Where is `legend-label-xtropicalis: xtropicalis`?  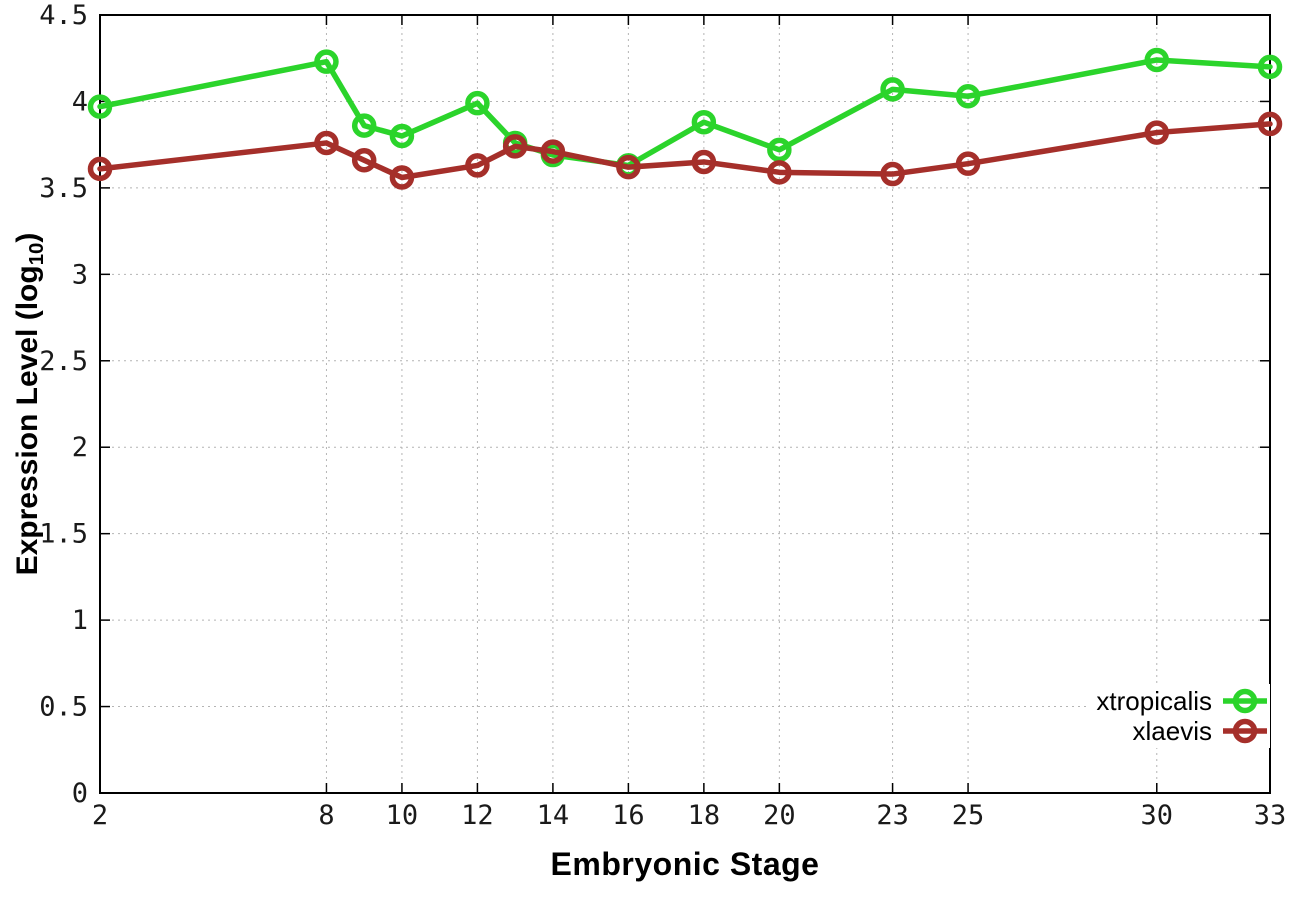 legend-label-xtropicalis: xtropicalis is located at coordinates (1154, 700).